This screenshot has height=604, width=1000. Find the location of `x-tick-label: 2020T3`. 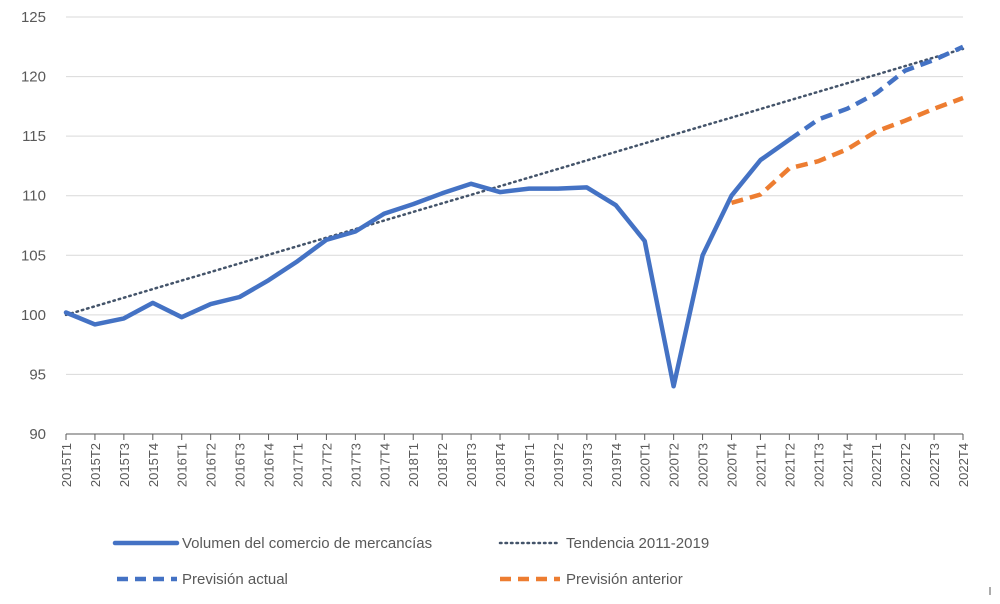

x-tick-label: 2020T3 is located at coordinates (703, 465).